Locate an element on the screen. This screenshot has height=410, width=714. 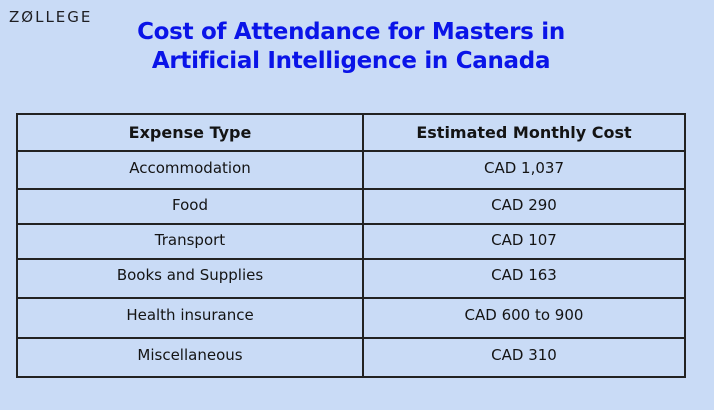
expense-cell: Health insurance is located at coordinates (190, 318).